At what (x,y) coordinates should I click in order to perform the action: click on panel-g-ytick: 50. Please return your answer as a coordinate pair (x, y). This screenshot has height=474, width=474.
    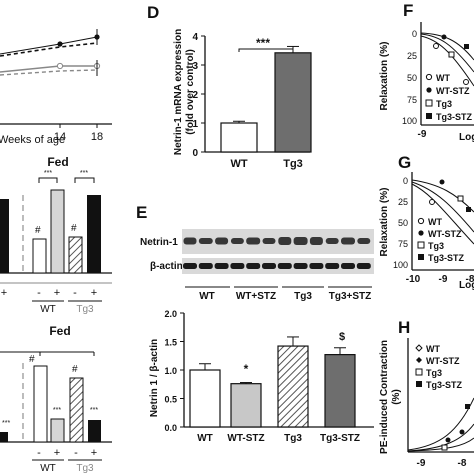
    Looking at the image, I should click on (403, 223).